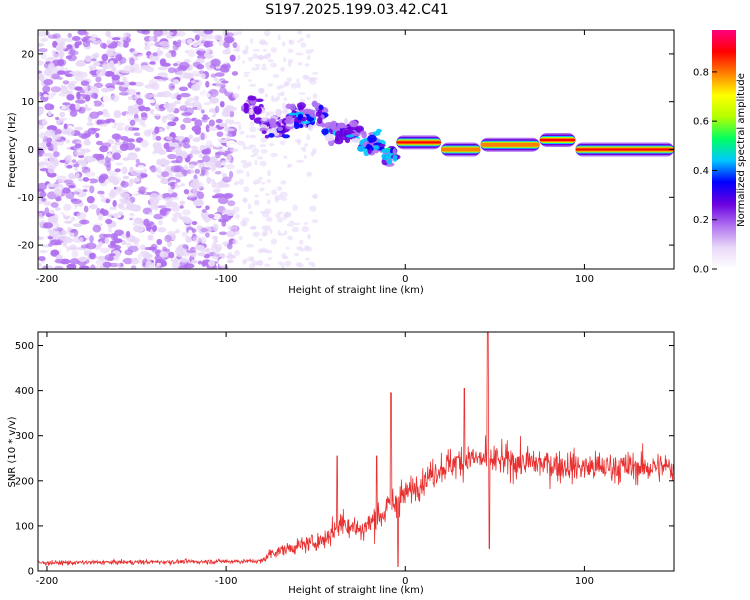  I want to click on colorbar-tick-label: 0.6, so click(701, 122).